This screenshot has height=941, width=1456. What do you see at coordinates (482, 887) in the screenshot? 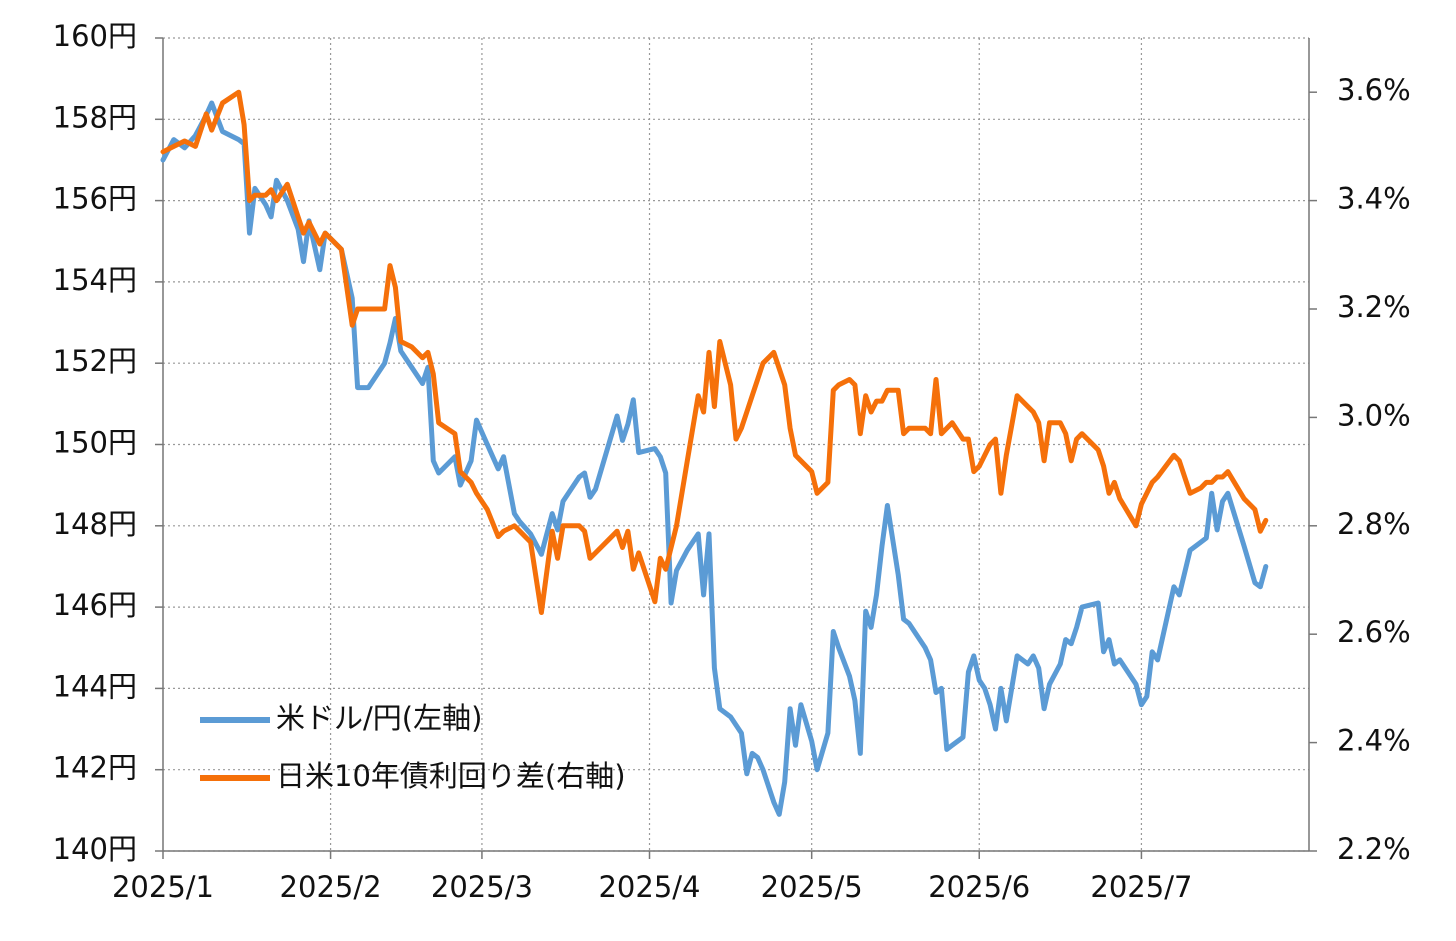
I see `x-tick-label: 2025/3` at bounding box center [482, 887].